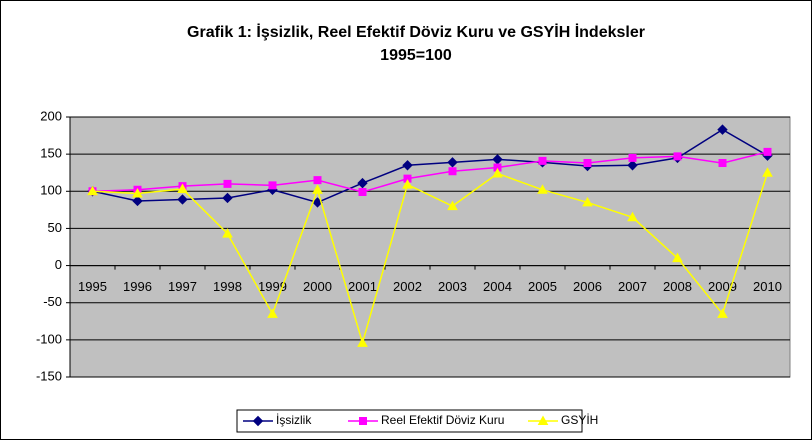 Image resolution: width=812 pixels, height=445 pixels. Describe the element at coordinates (51, 190) in the screenshot. I see `y-tick-label: 100` at that location.